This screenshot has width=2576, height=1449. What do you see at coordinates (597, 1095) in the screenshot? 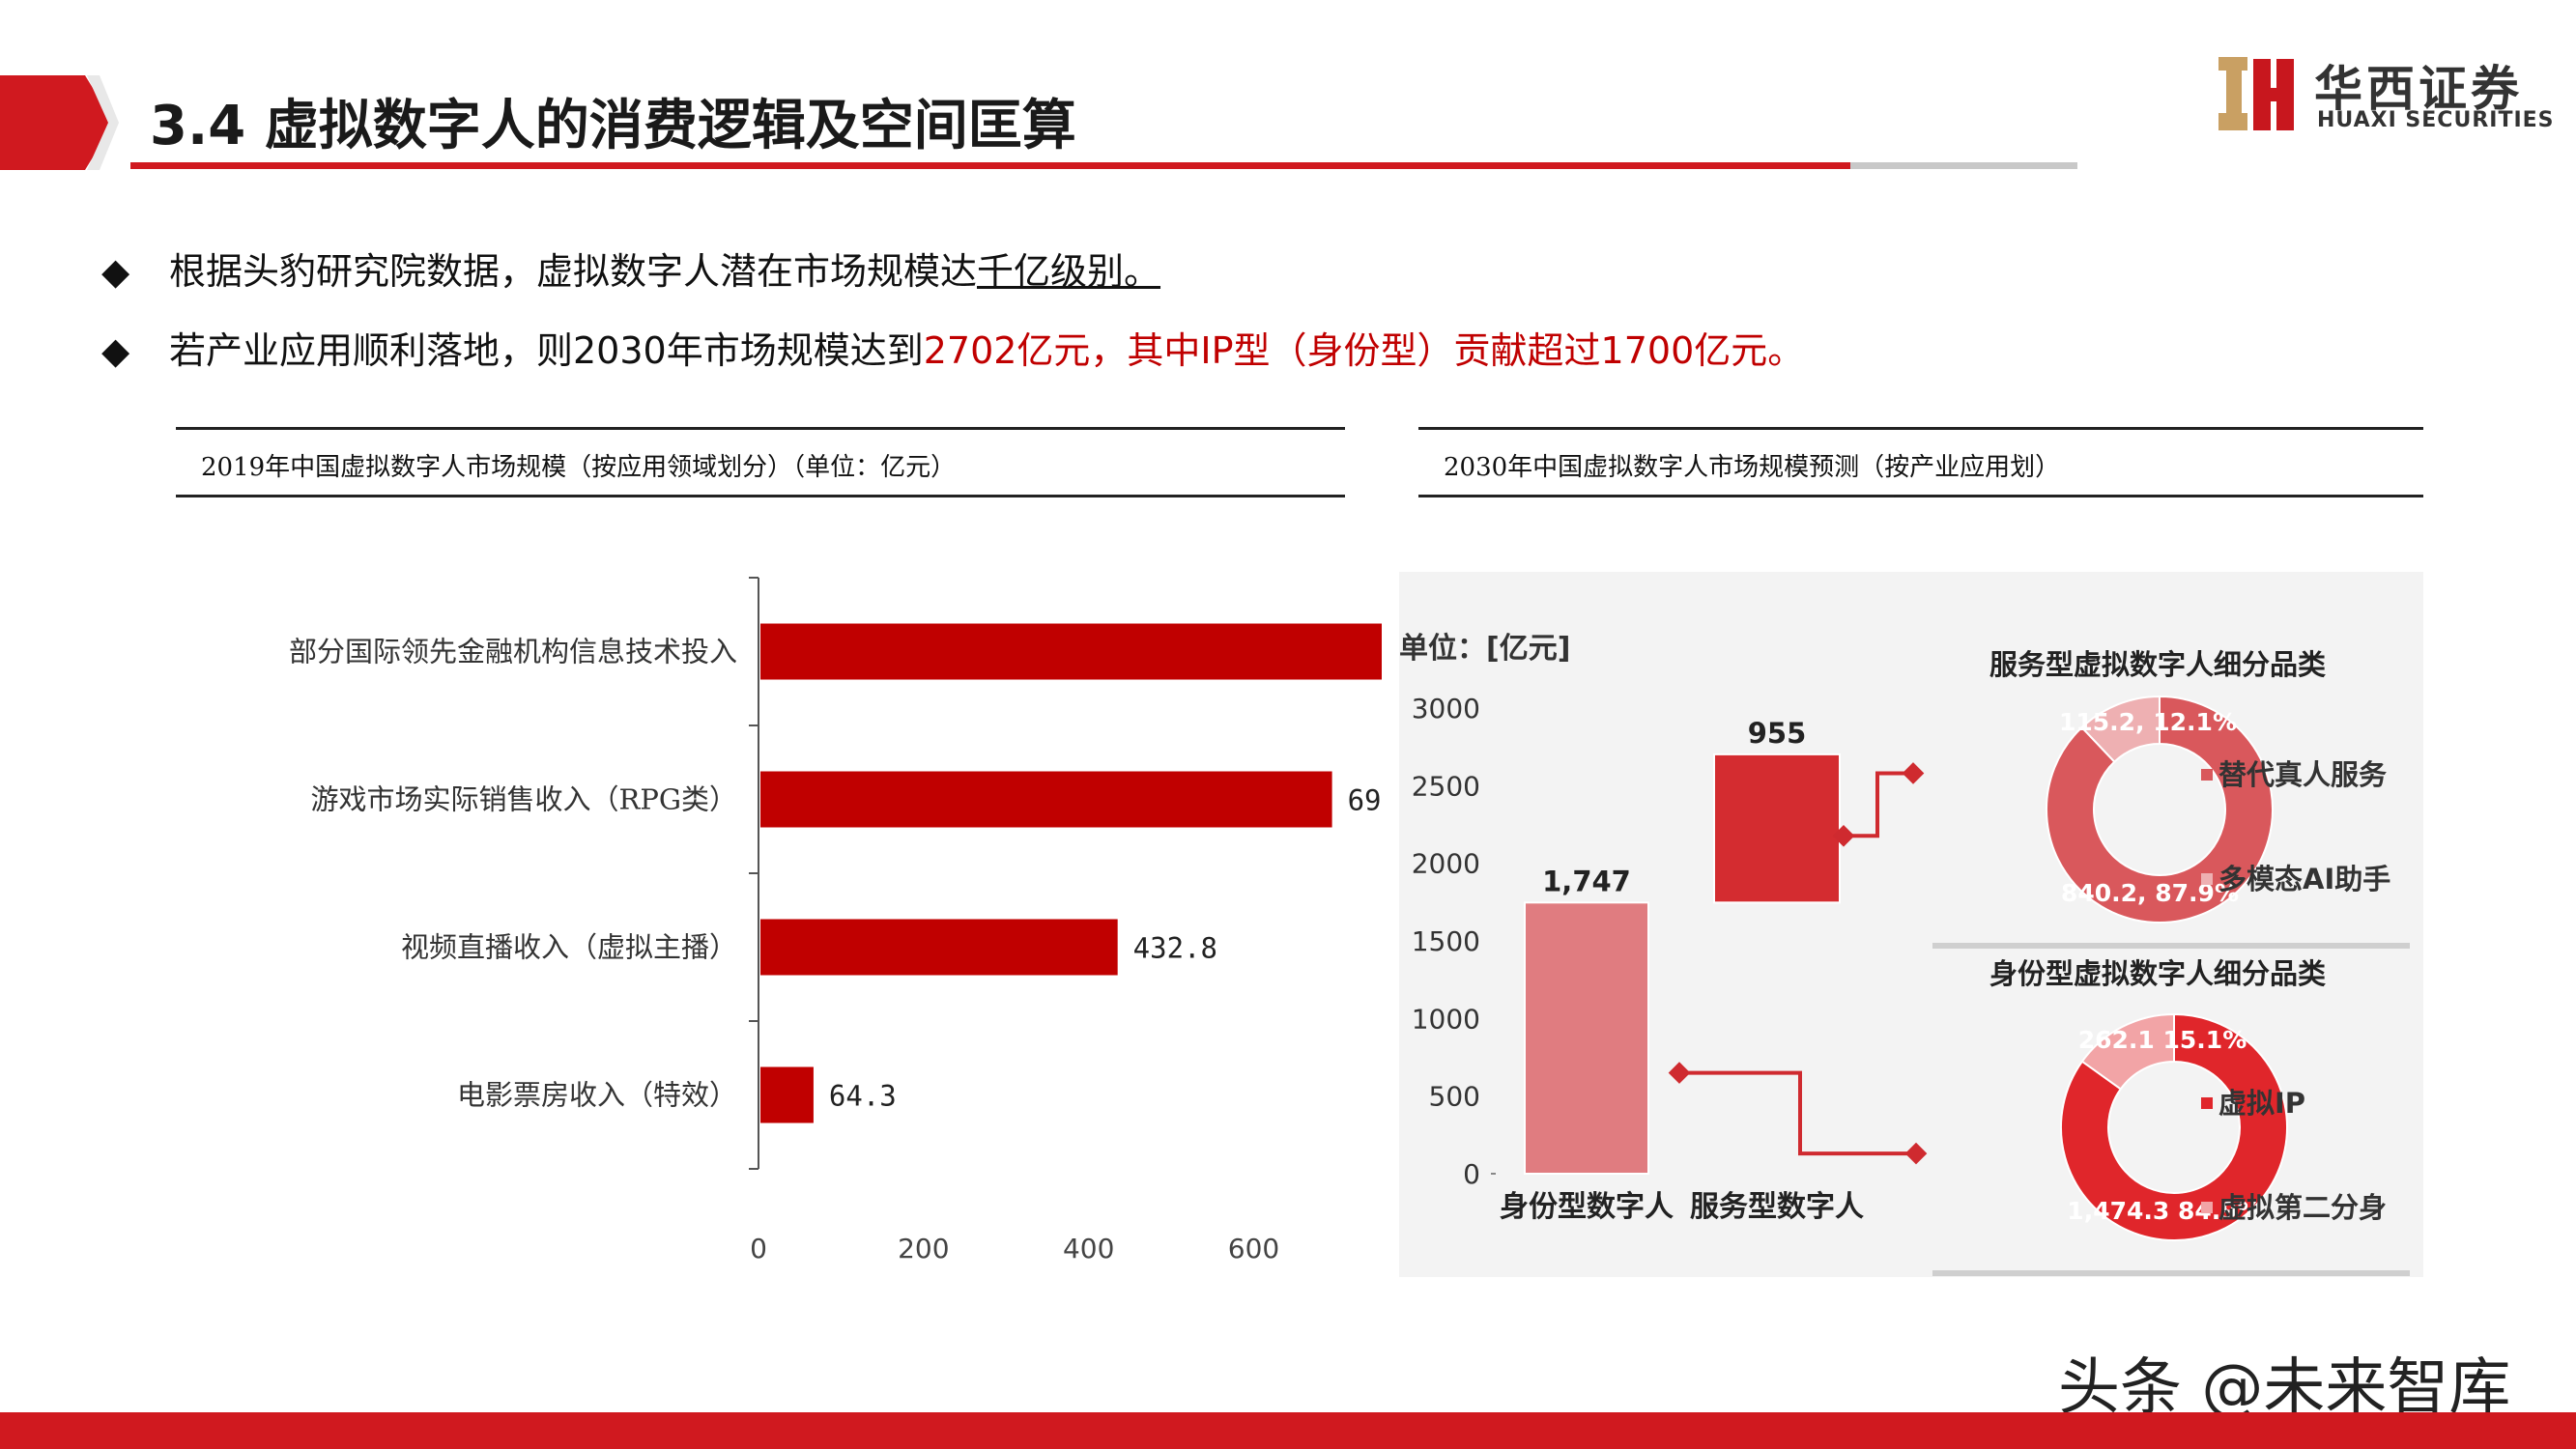
I see `category-label: 电影票房收入（特效）` at bounding box center [597, 1095].